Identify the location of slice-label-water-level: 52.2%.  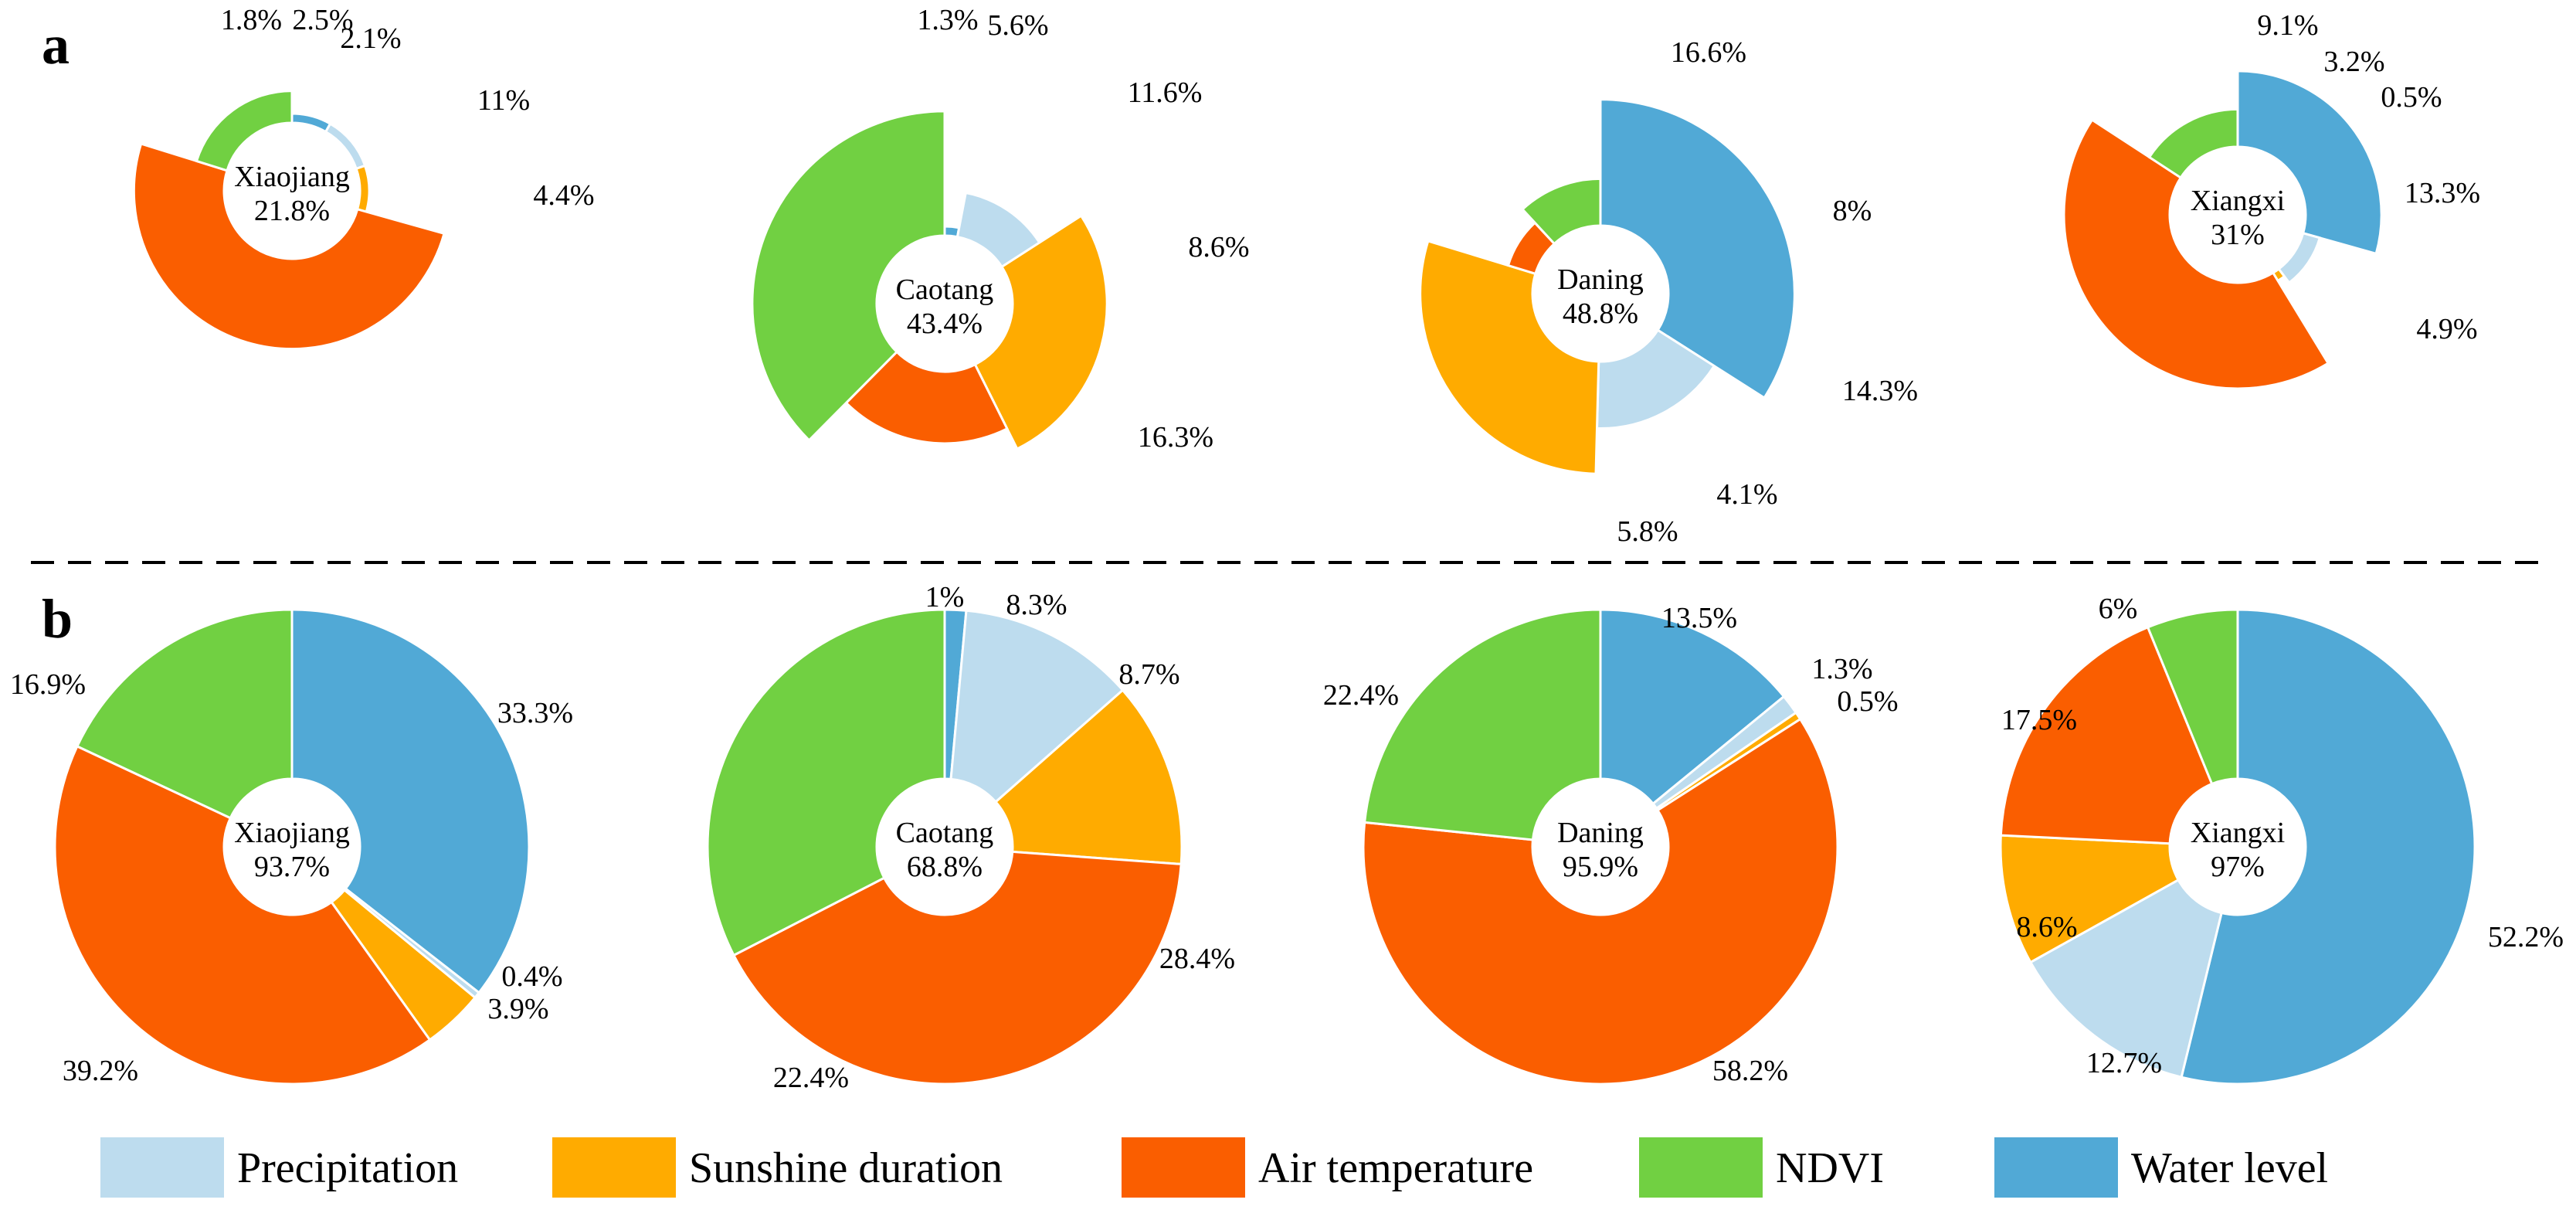
(2526, 937).